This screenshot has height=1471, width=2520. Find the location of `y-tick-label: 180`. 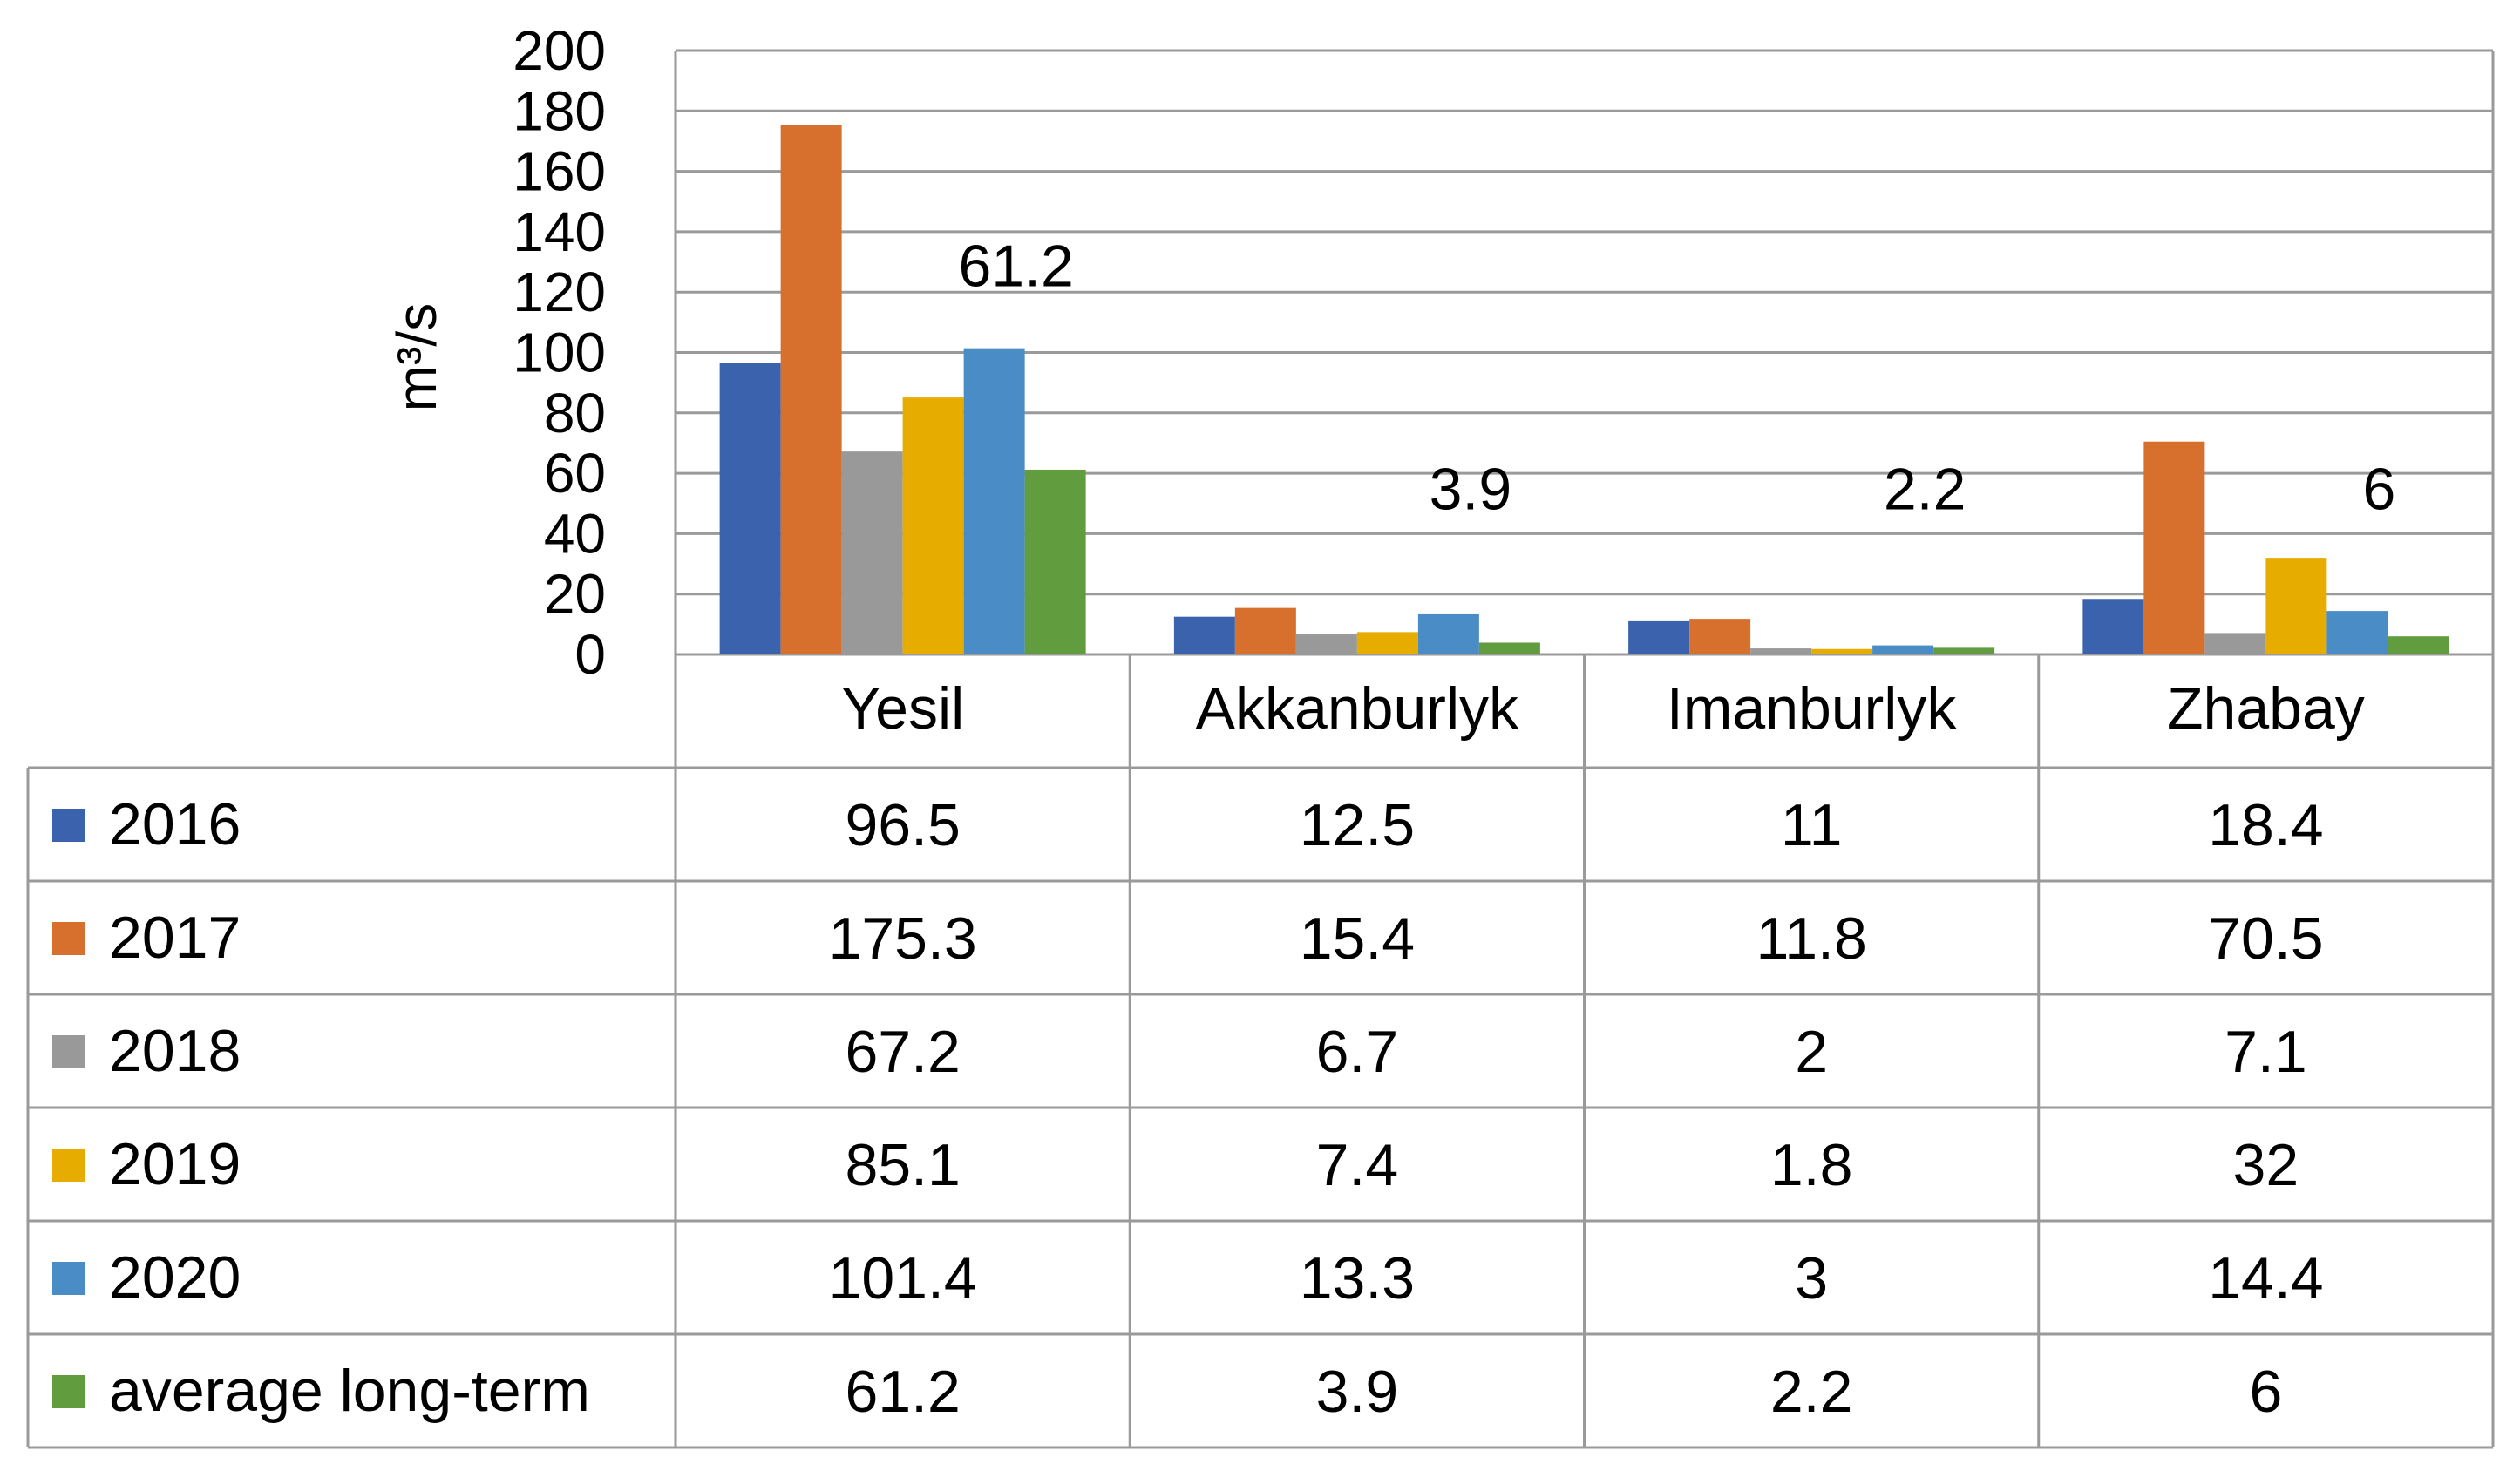

y-tick-label: 180 is located at coordinates (559, 110).